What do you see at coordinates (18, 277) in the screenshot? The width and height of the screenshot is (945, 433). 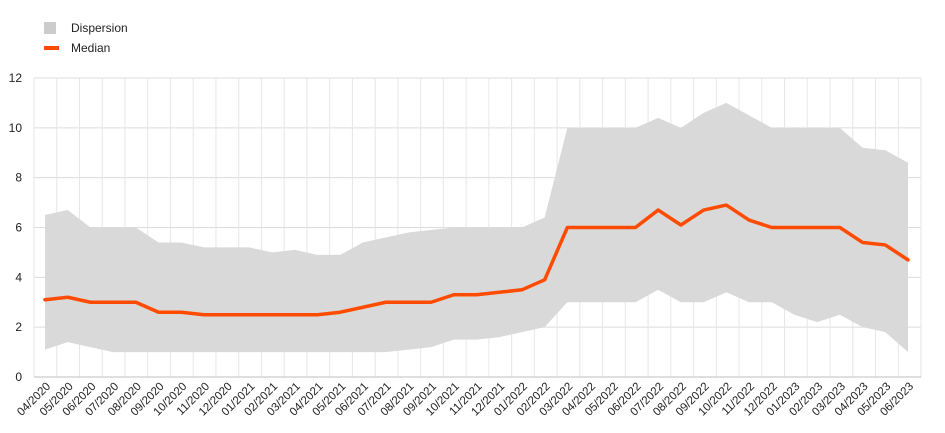 I see `y-tick-label: 4` at bounding box center [18, 277].